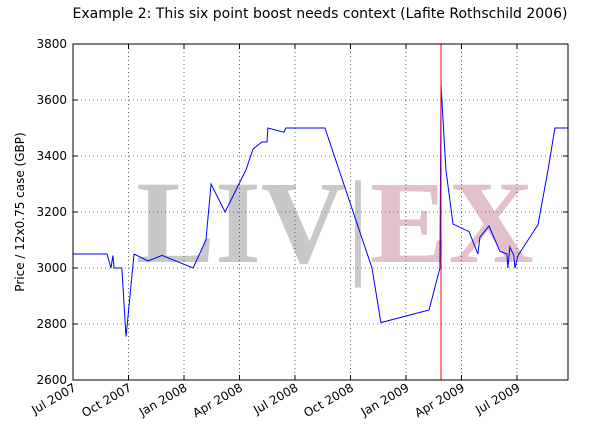  Describe the element at coordinates (51, 212) in the screenshot. I see `y-tick-label: 3200` at that location.